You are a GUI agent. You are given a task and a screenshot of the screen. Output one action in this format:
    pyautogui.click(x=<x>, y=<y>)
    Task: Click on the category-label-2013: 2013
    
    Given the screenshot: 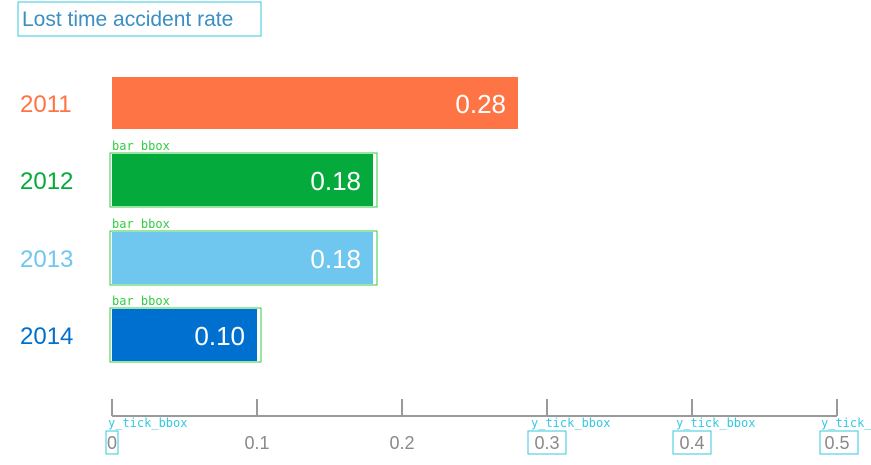 What is the action you would take?
    pyautogui.click(x=46, y=259)
    